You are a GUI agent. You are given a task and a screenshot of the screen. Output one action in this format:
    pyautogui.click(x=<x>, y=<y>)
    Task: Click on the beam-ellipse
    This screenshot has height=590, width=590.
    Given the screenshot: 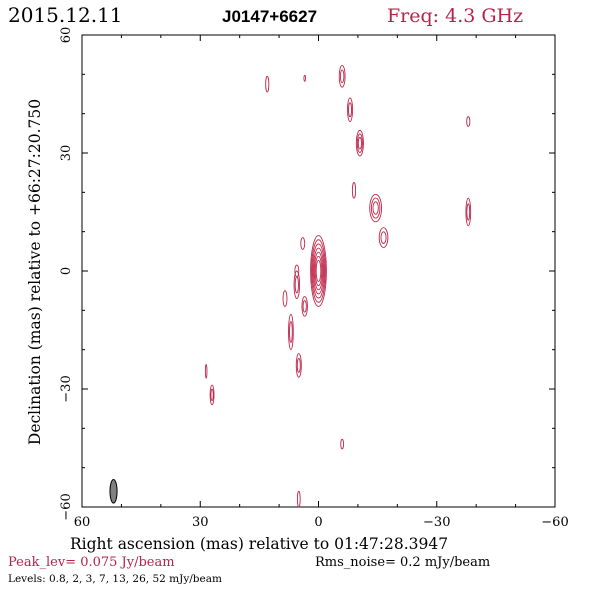 What is the action you would take?
    pyautogui.click(x=113, y=491)
    